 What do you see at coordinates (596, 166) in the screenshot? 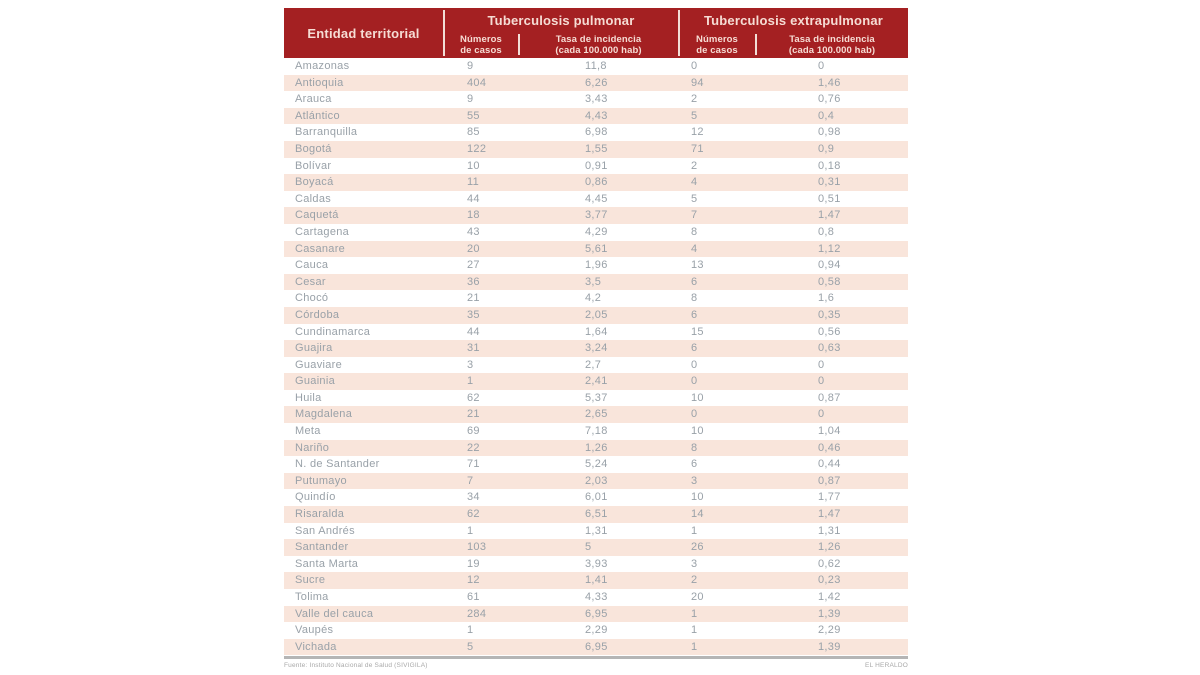
I see `table-row: Bolívar 10 0,91 2 0,18` at bounding box center [596, 166].